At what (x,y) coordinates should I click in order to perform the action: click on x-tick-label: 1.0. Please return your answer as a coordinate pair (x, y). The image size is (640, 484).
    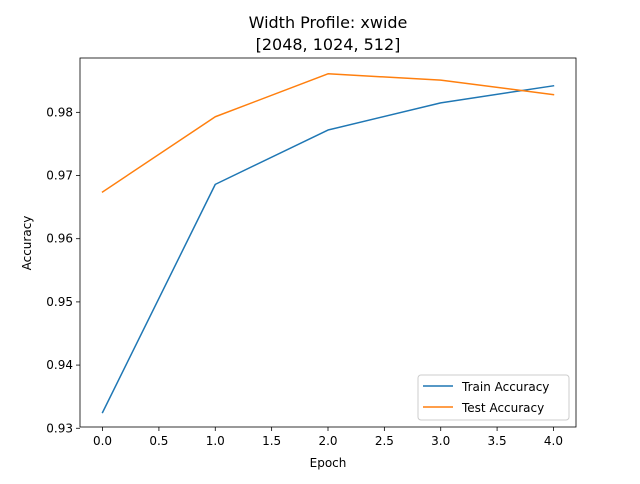
    Looking at the image, I should click on (215, 441).